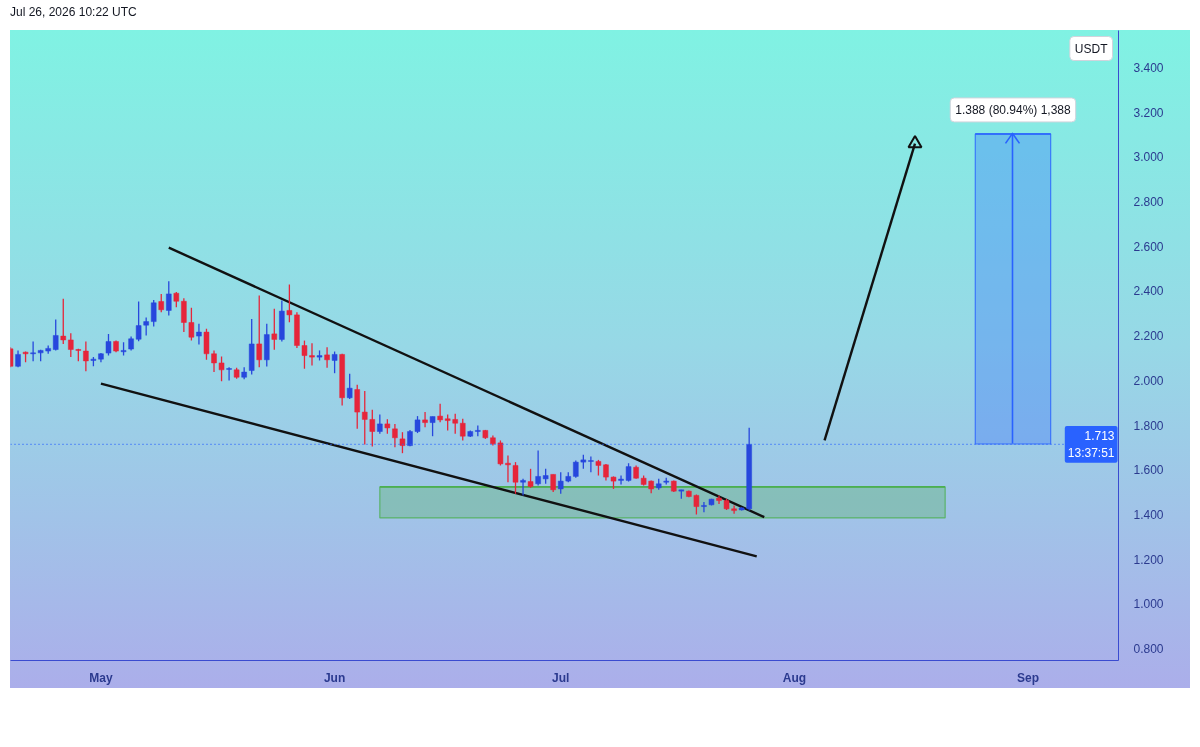  What do you see at coordinates (1028, 677) in the screenshot?
I see `x-tick-label: Sep` at bounding box center [1028, 677].